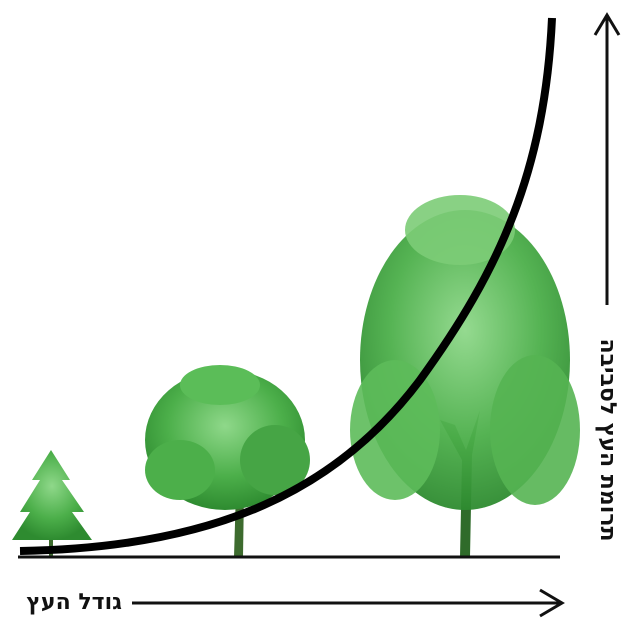  I want to click on y-axis-arrow, so click(607, 158).